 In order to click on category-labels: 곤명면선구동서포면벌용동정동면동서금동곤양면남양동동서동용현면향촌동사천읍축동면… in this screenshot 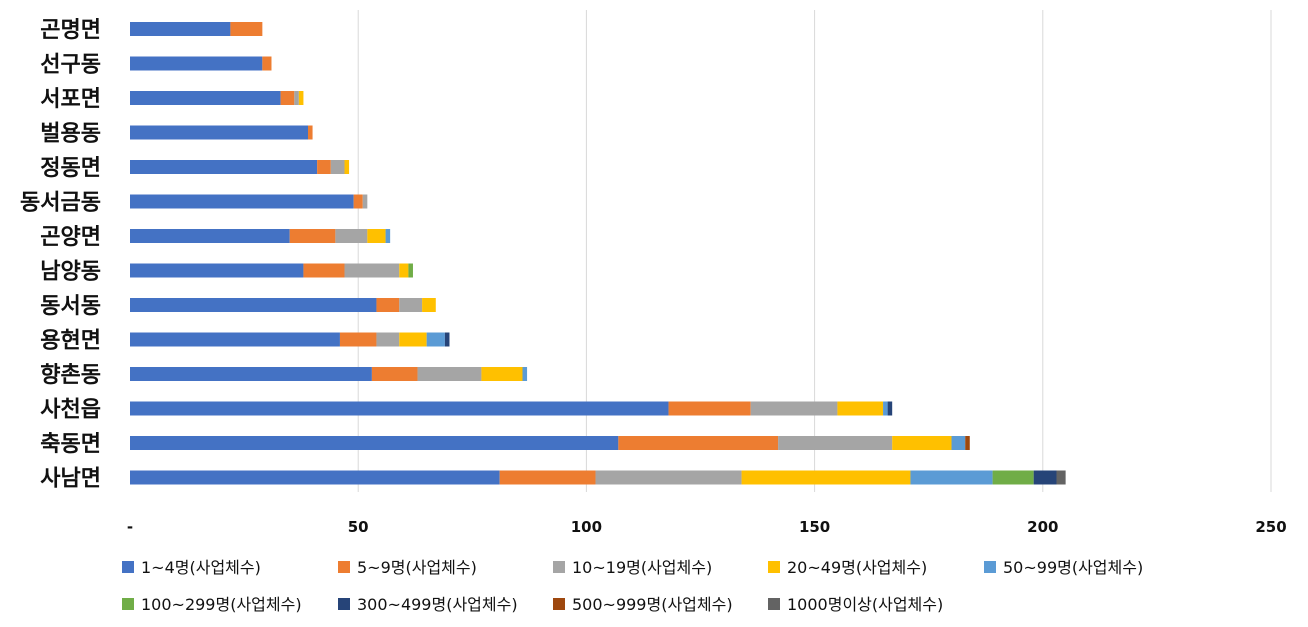, I will do `click(60, 255)`.